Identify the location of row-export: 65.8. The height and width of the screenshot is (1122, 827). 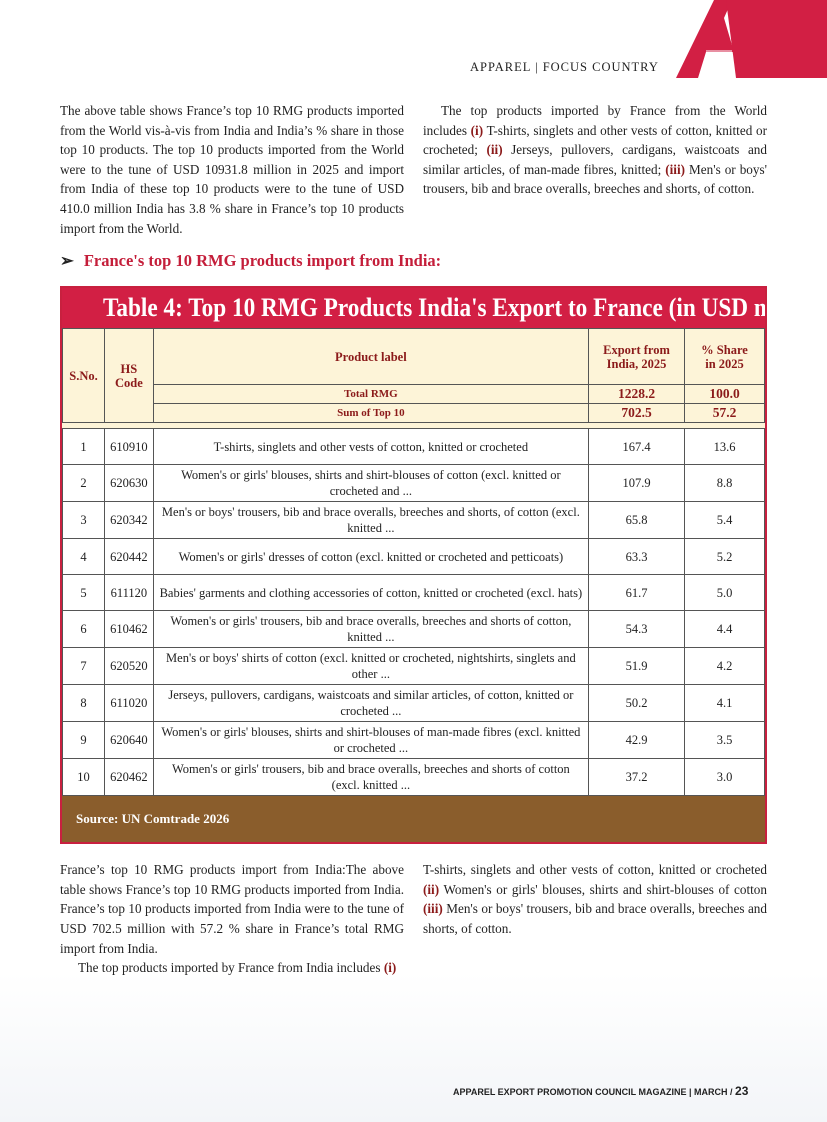
(636, 520).